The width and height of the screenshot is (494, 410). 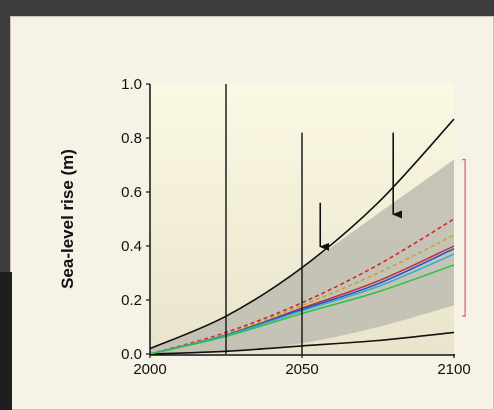 I want to click on y-axis-title: Sea-level rise (m), so click(x=67, y=219).